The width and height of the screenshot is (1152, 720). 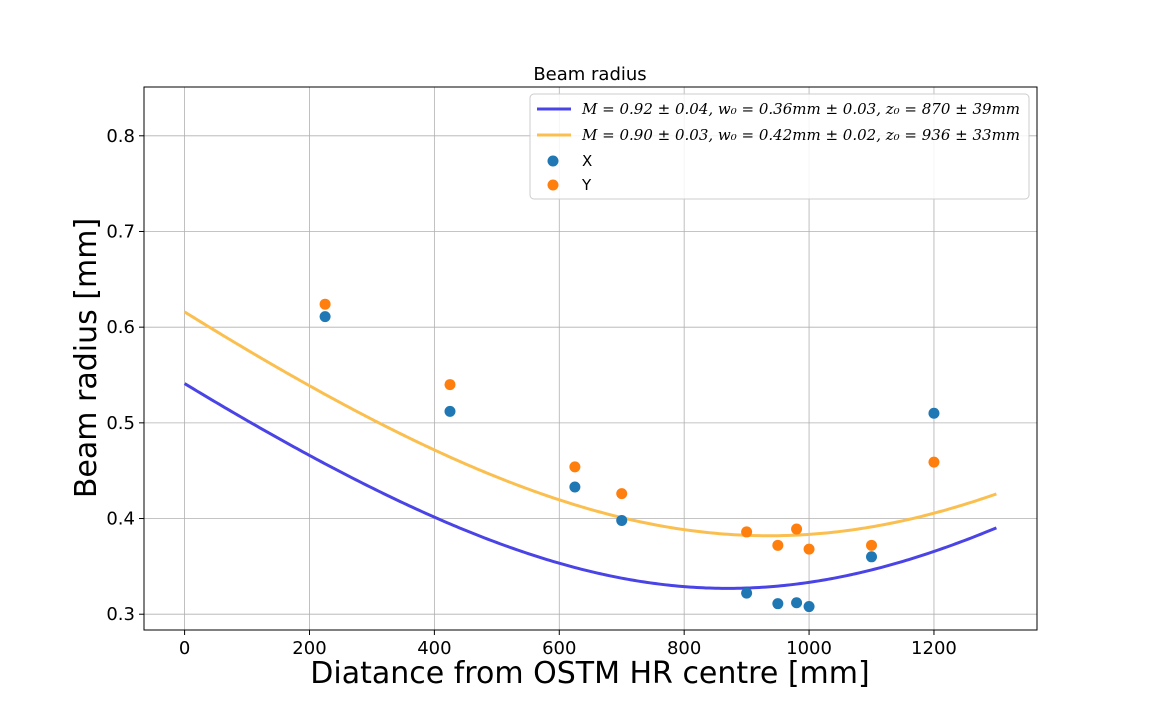 I want to click on x-tick-label: 200, so click(x=309, y=648).